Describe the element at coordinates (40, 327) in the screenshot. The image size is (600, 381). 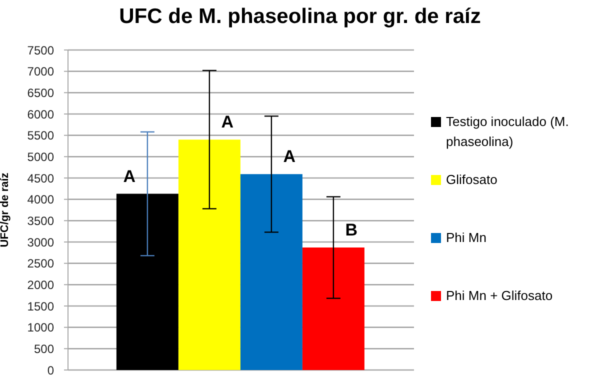
I see `y-tick-label: 1000` at that location.